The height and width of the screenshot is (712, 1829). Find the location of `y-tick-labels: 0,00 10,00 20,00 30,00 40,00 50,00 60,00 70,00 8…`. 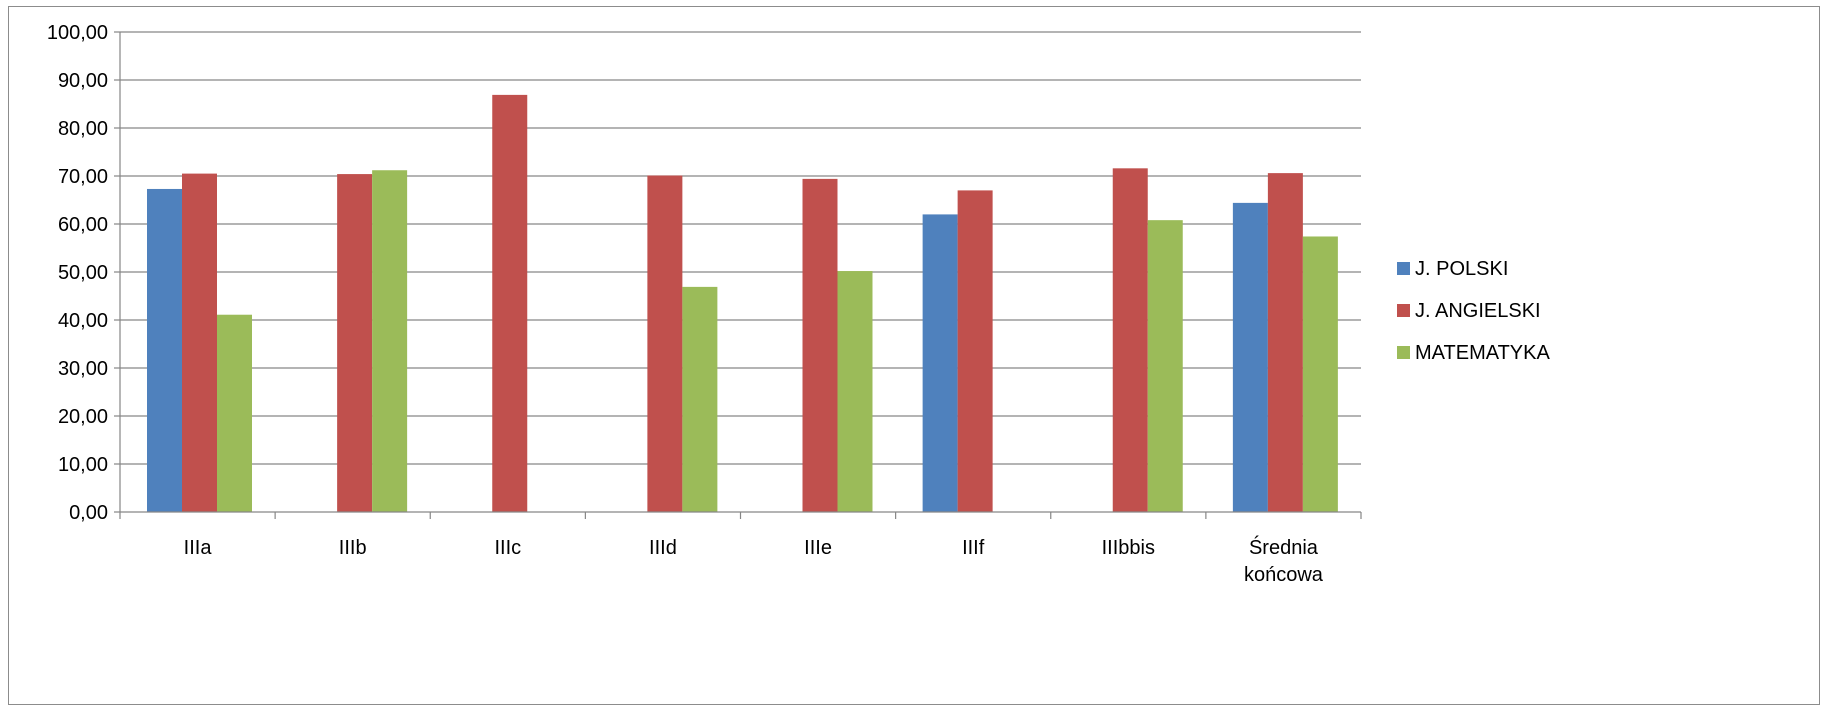

y-tick-labels: 0,00 10,00 20,00 30,00 40,00 50,00 60,00 70,00 8… is located at coordinates (77, 273).